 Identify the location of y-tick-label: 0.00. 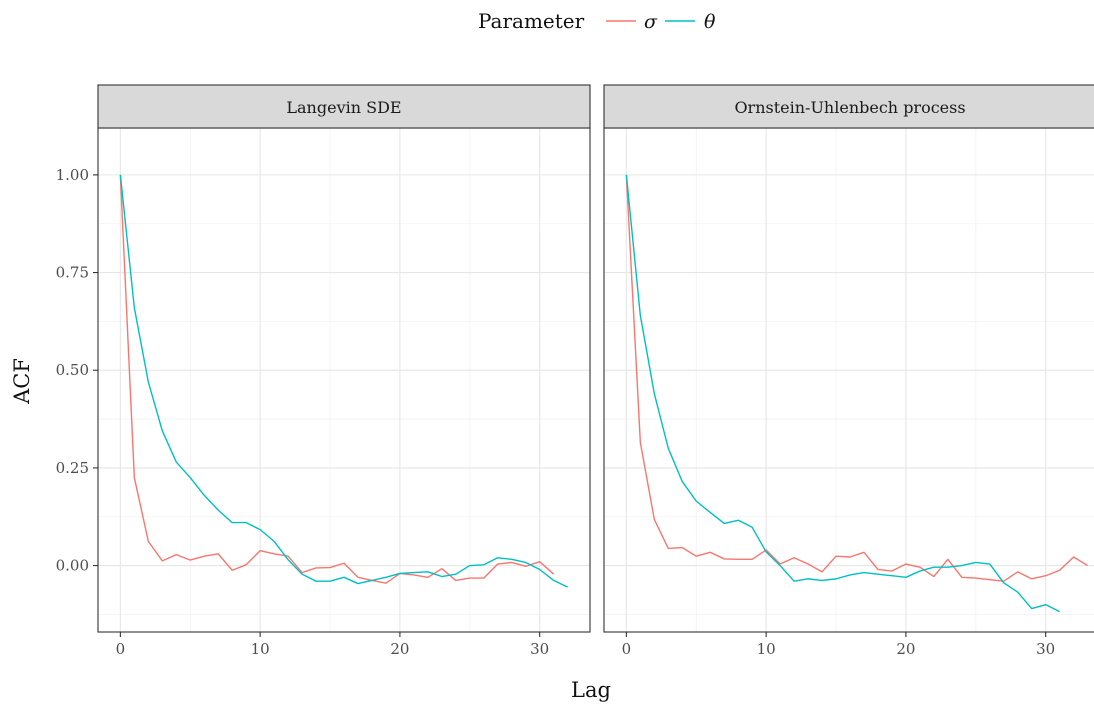
(72, 566).